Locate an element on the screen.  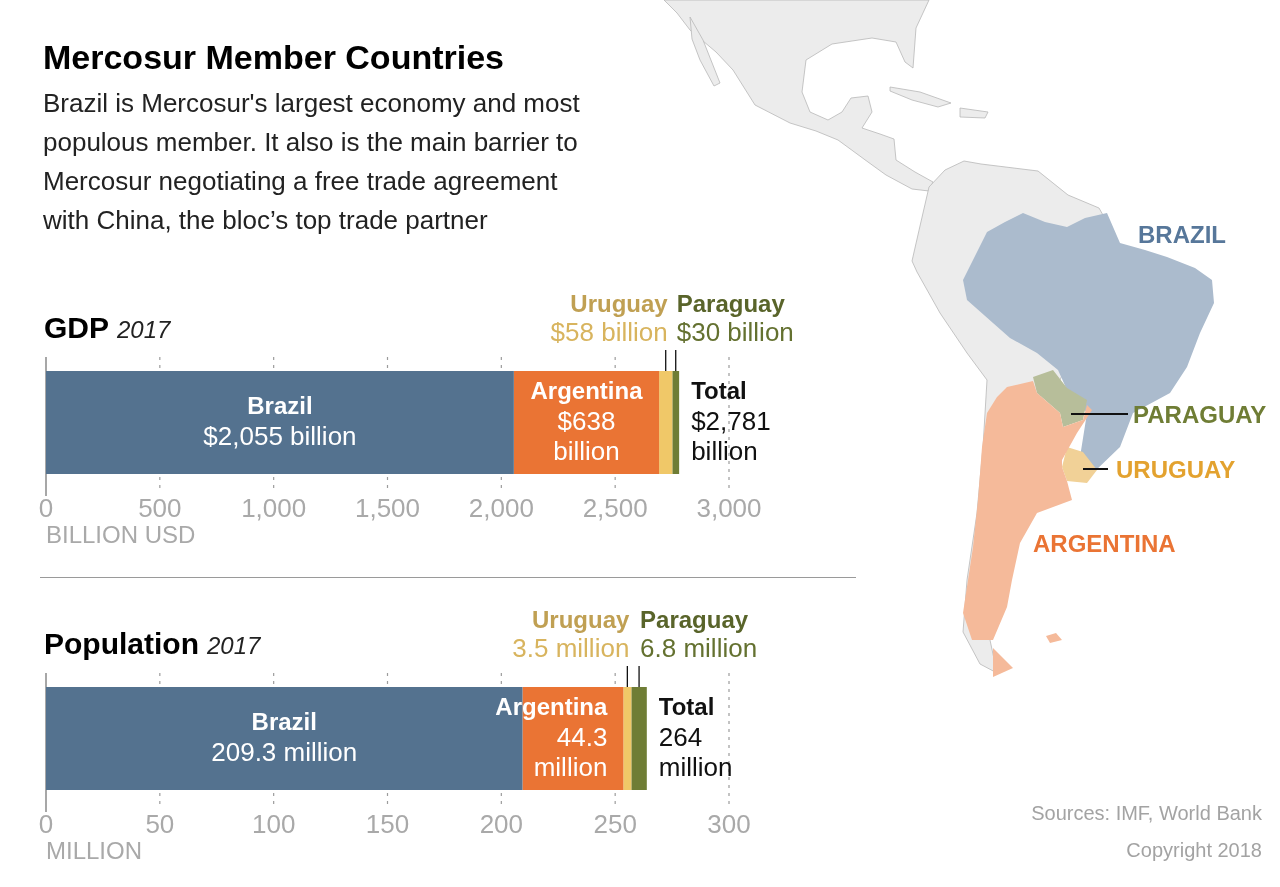
data-label: $58 billion is located at coordinates (609, 332).